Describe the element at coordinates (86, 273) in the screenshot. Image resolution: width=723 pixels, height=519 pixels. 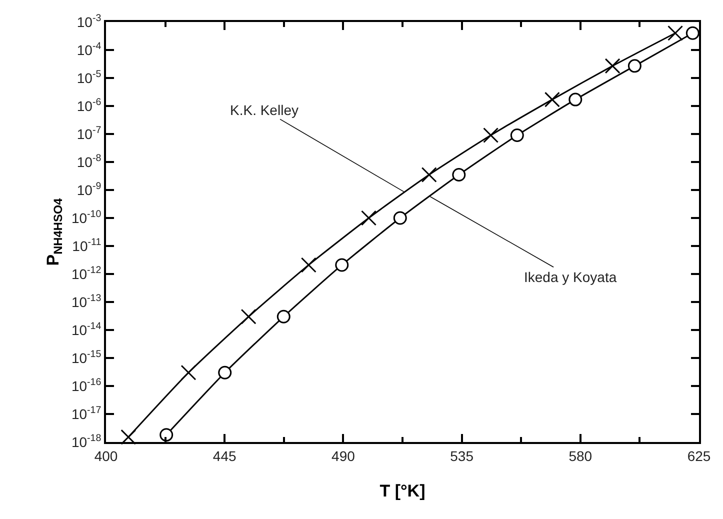
I see `y-tick-label: 10$^{-12}$` at that location.